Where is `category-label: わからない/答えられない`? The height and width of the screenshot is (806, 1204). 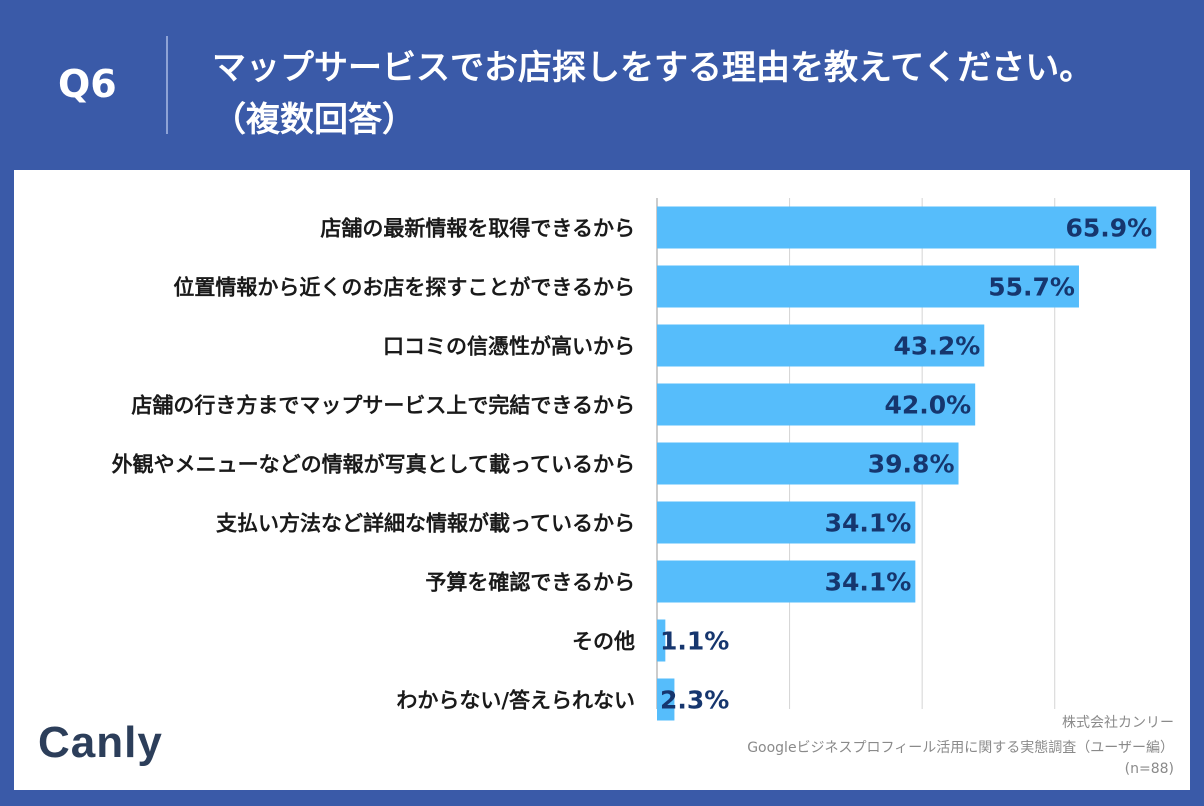
category-label: わからない/答えられない is located at coordinates (515, 701).